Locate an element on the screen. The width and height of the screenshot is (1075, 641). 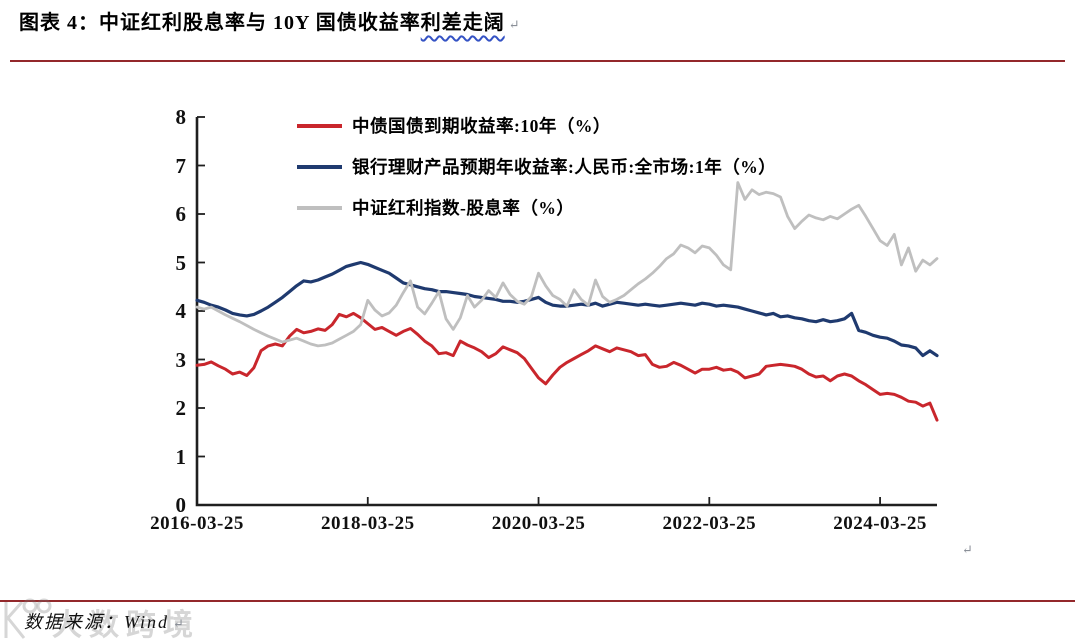
data-source: 数据来源：Wind ↵ is located at coordinates (105, 621).